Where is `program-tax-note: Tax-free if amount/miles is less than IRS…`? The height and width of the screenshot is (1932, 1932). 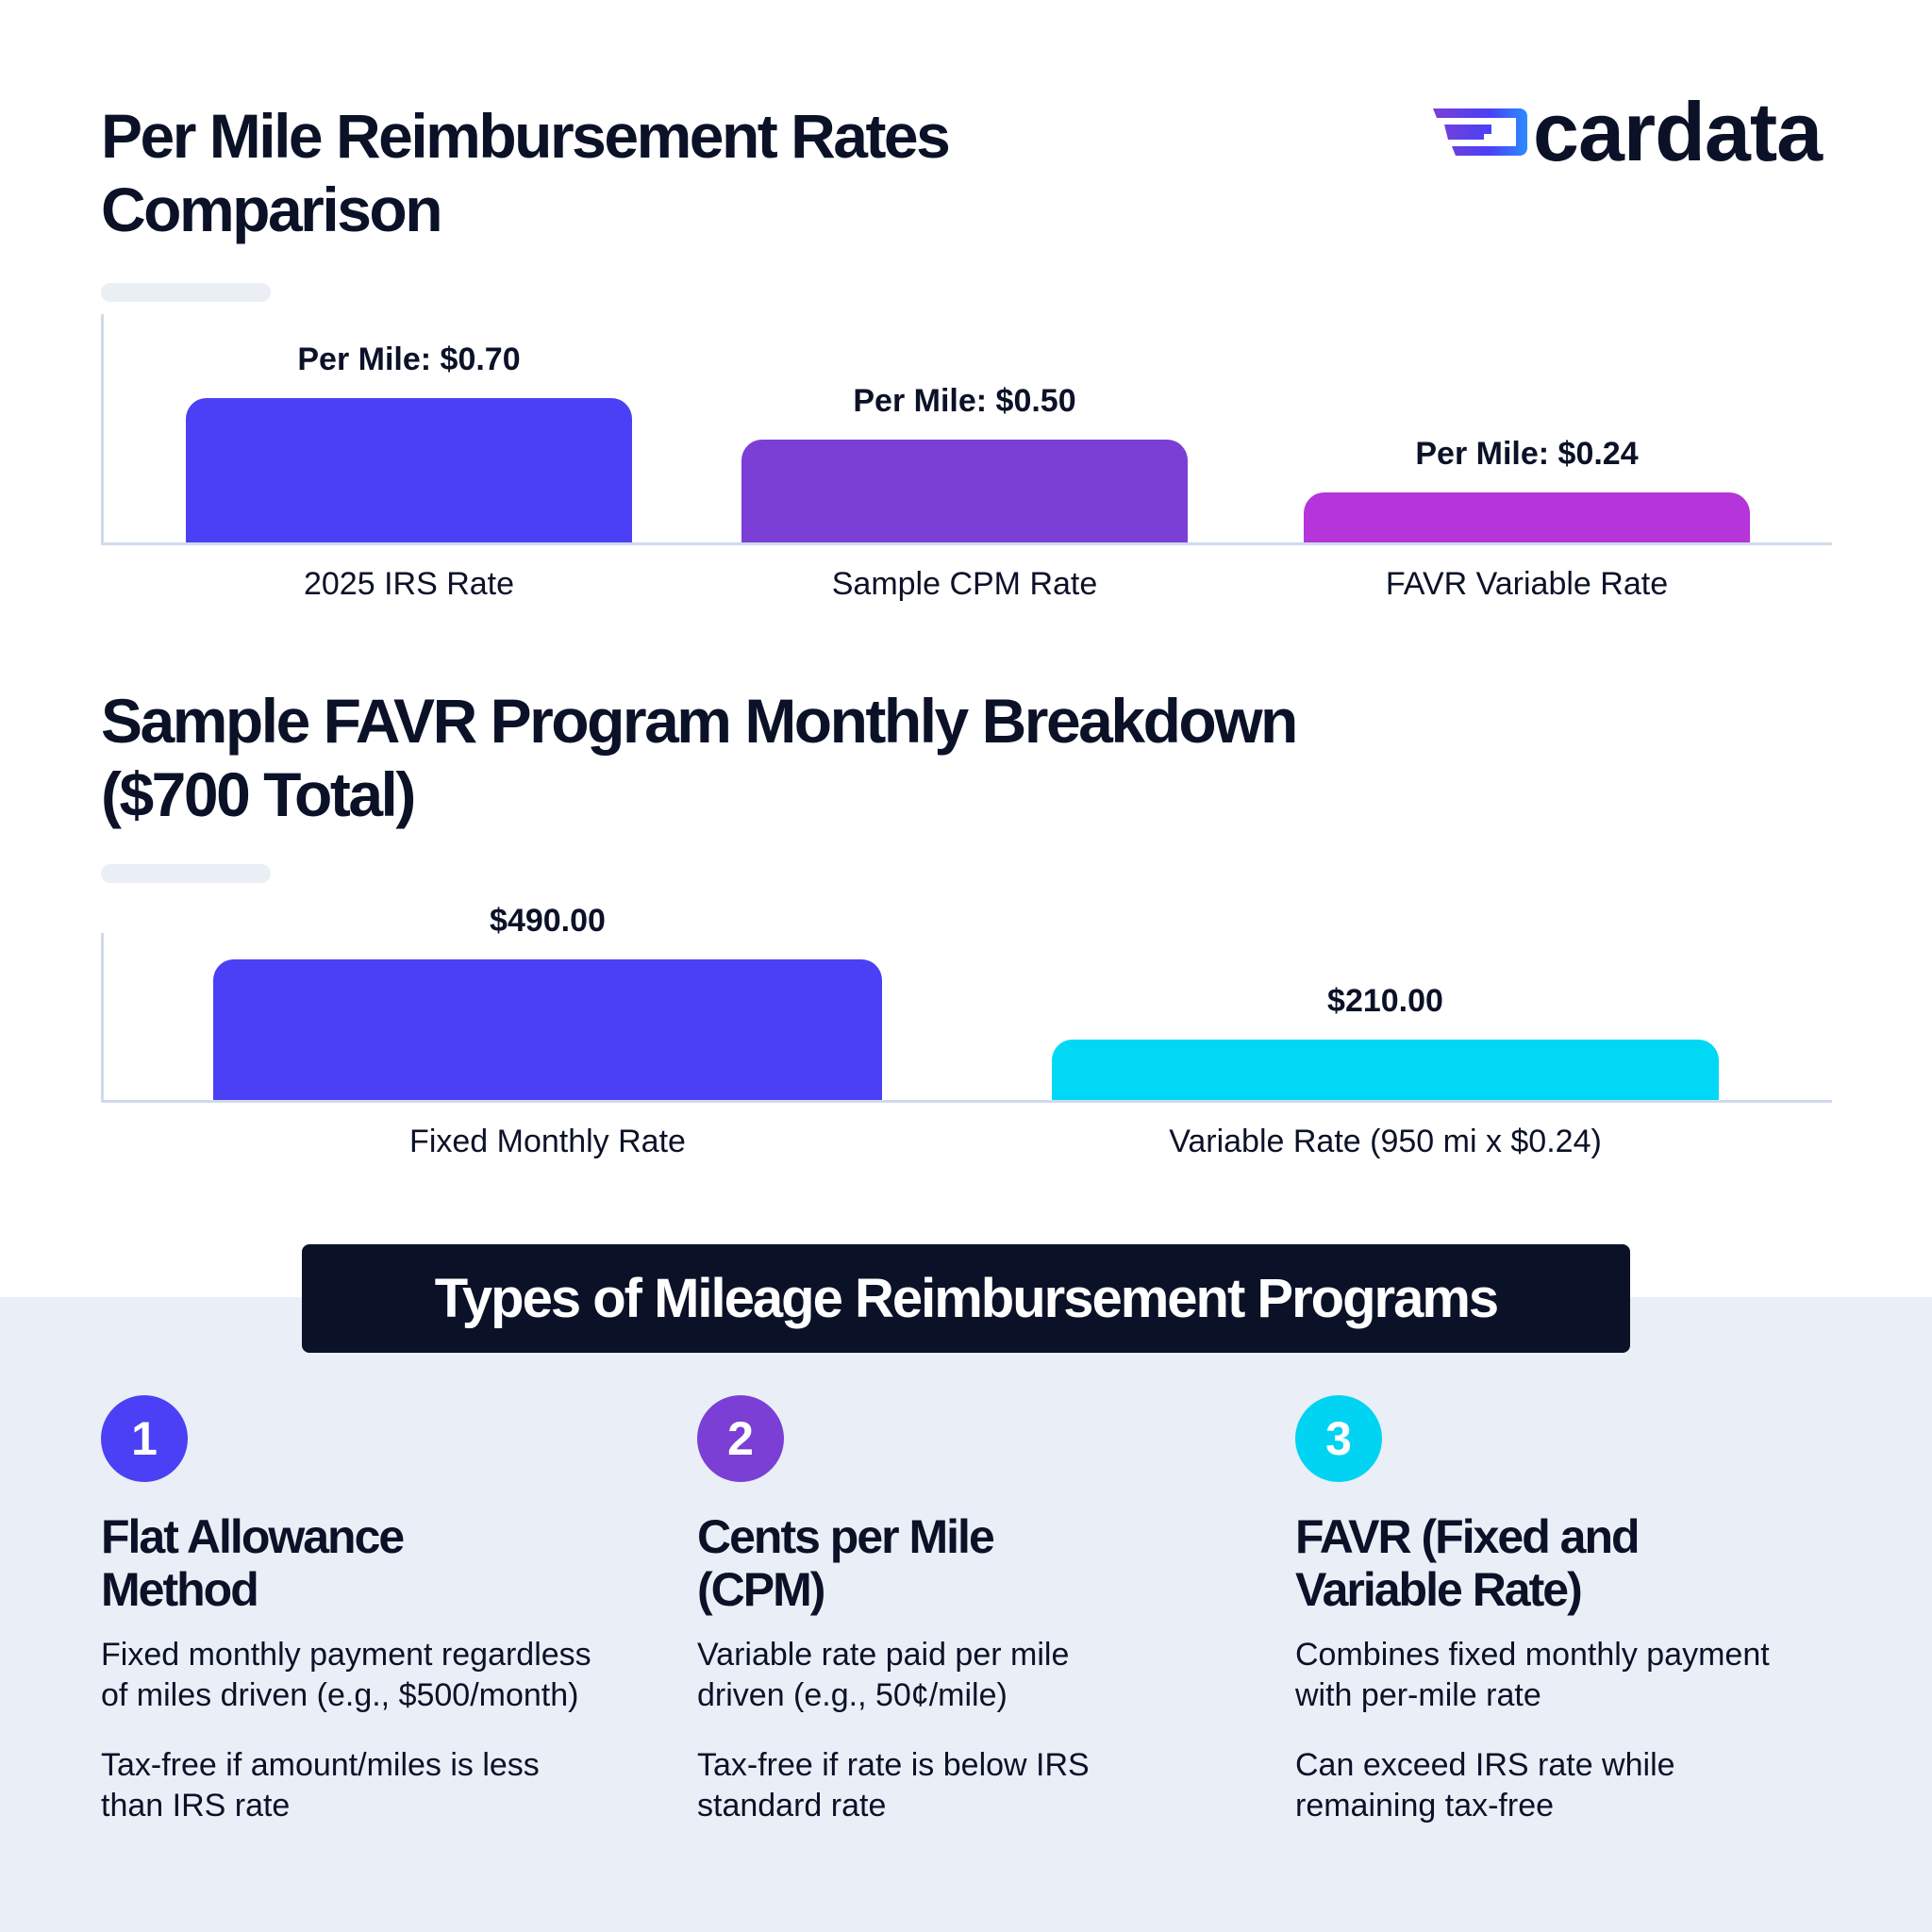
program-tax-note: Tax-free if amount/miles is less than IRS… is located at coordinates (320, 1785).